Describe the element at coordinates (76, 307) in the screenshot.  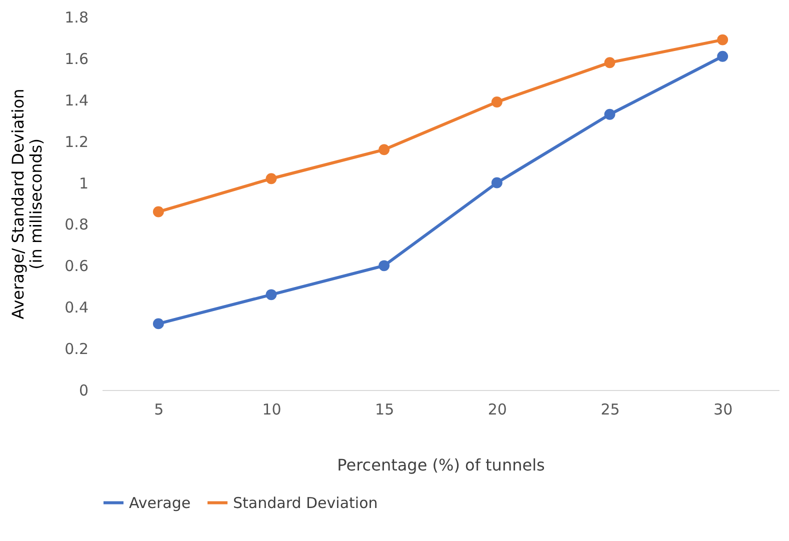
I see `y-tick-label: 0.4` at that location.